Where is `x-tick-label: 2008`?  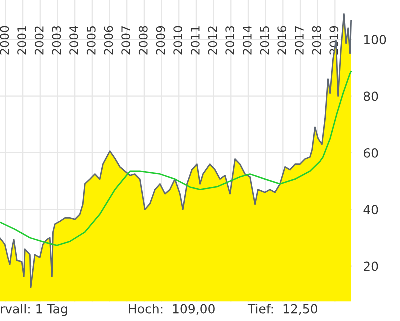
x-tick-label: 2008 is located at coordinates (143, 40).